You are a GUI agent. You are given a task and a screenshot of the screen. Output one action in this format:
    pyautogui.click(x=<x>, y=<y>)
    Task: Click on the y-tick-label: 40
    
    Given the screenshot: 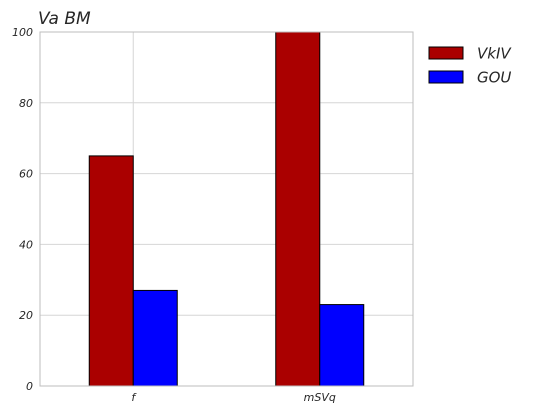 What is the action you would take?
    pyautogui.click(x=26, y=244)
    